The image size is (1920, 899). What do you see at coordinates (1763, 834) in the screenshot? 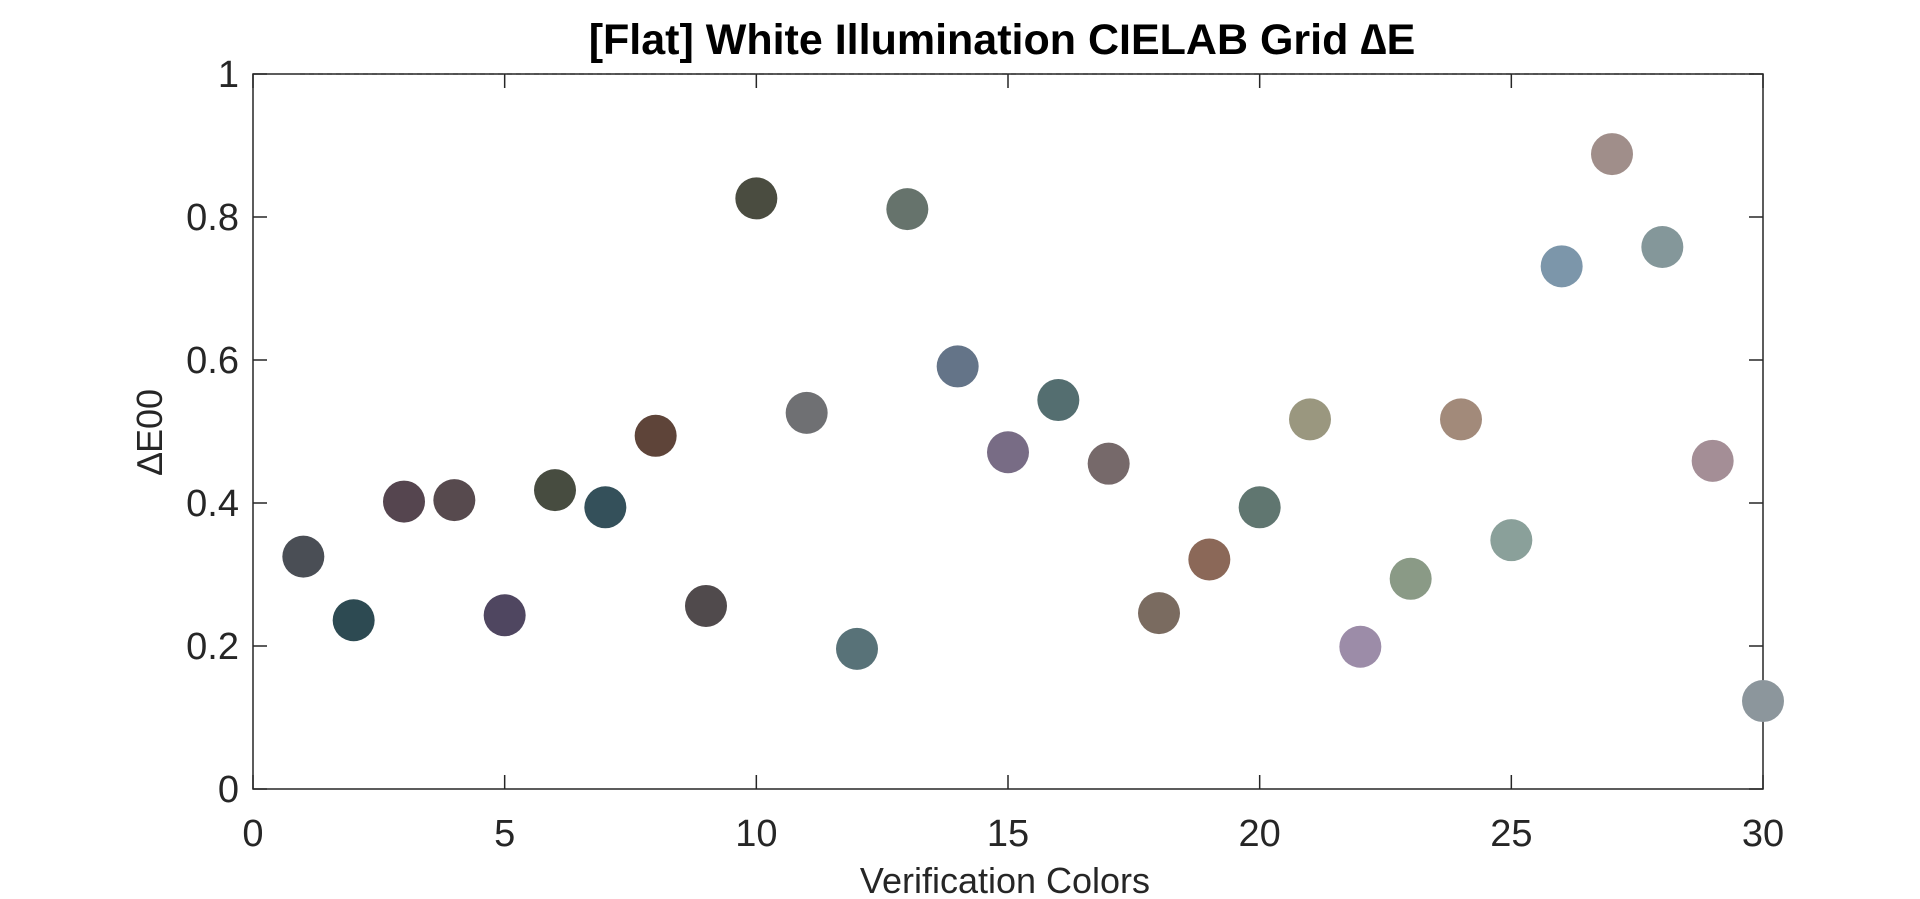
I see `x-tick-label: 30` at bounding box center [1763, 834].